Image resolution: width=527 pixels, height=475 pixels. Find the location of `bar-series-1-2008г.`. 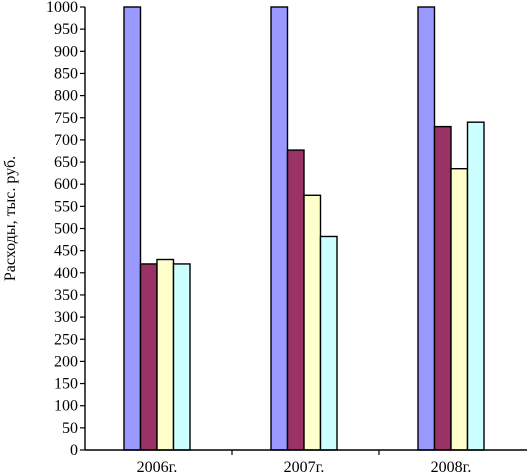

bar-series-1-2008г. is located at coordinates (426, 228).